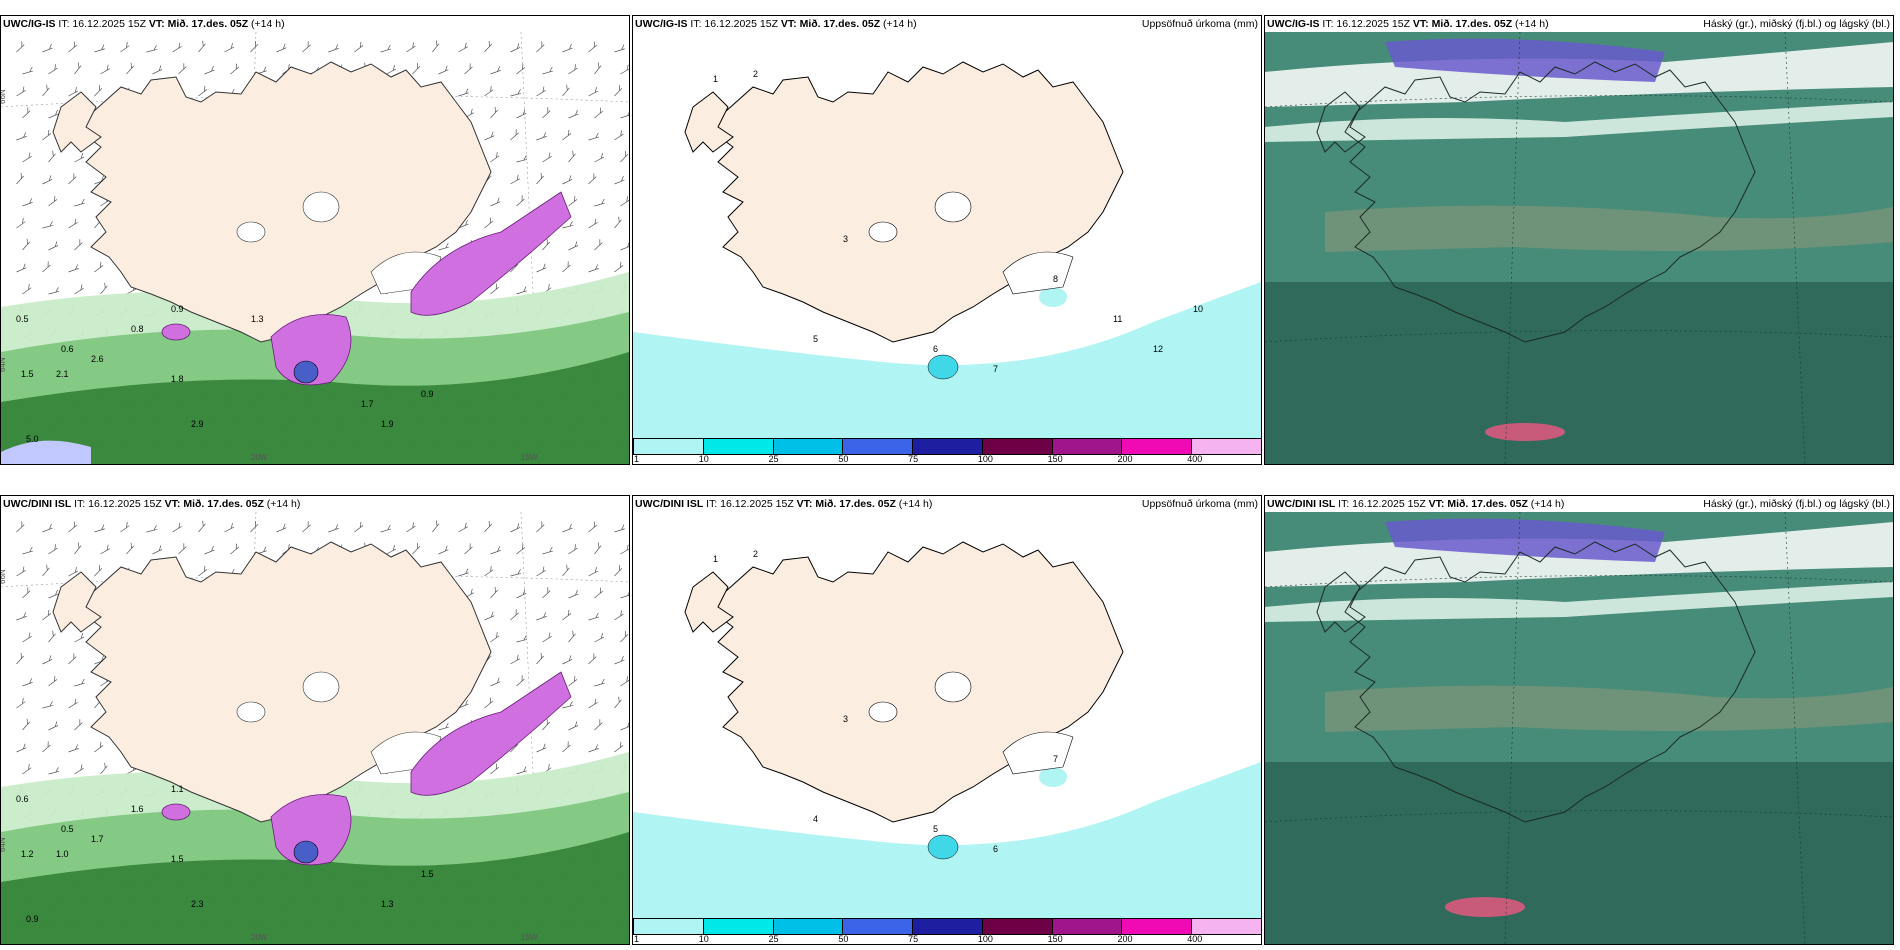 Image resolution: width=1900 pixels, height=950 pixels. What do you see at coordinates (27, 854) in the screenshot?
I see `precip-value-label: 1.2` at bounding box center [27, 854].